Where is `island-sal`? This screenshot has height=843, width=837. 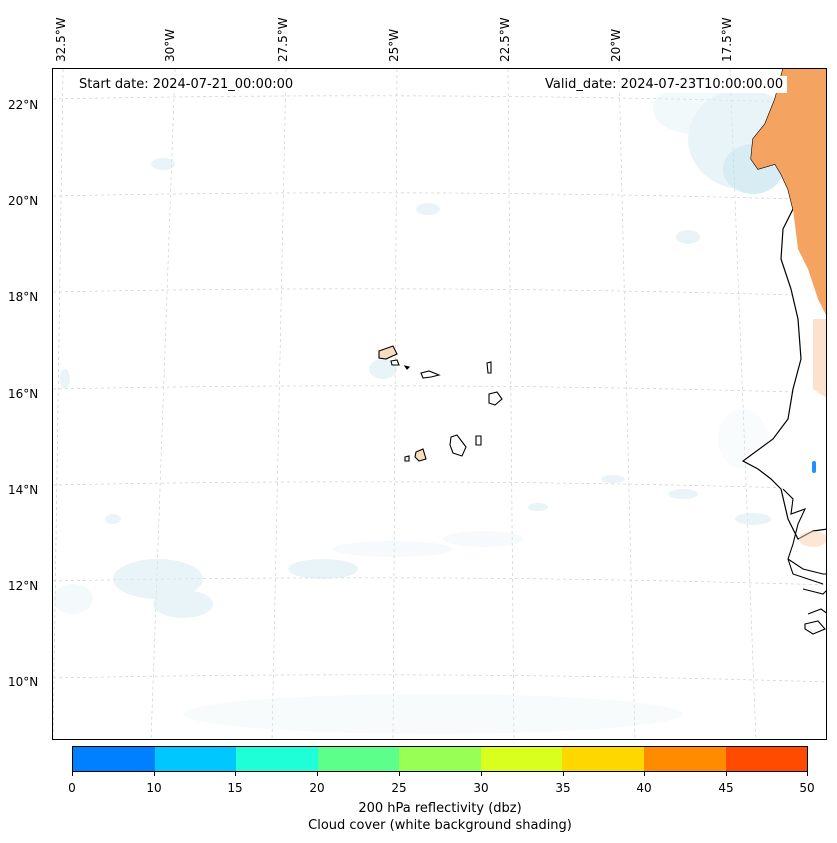 island-sal is located at coordinates (489, 367).